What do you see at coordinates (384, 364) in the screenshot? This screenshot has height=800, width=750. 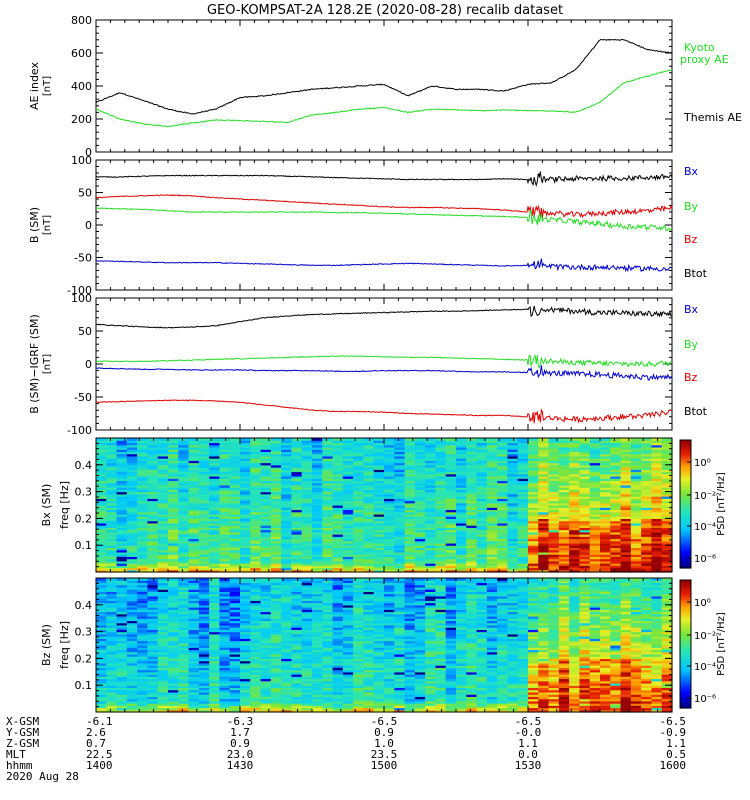 I see `bsmigrf-frame` at bounding box center [384, 364].